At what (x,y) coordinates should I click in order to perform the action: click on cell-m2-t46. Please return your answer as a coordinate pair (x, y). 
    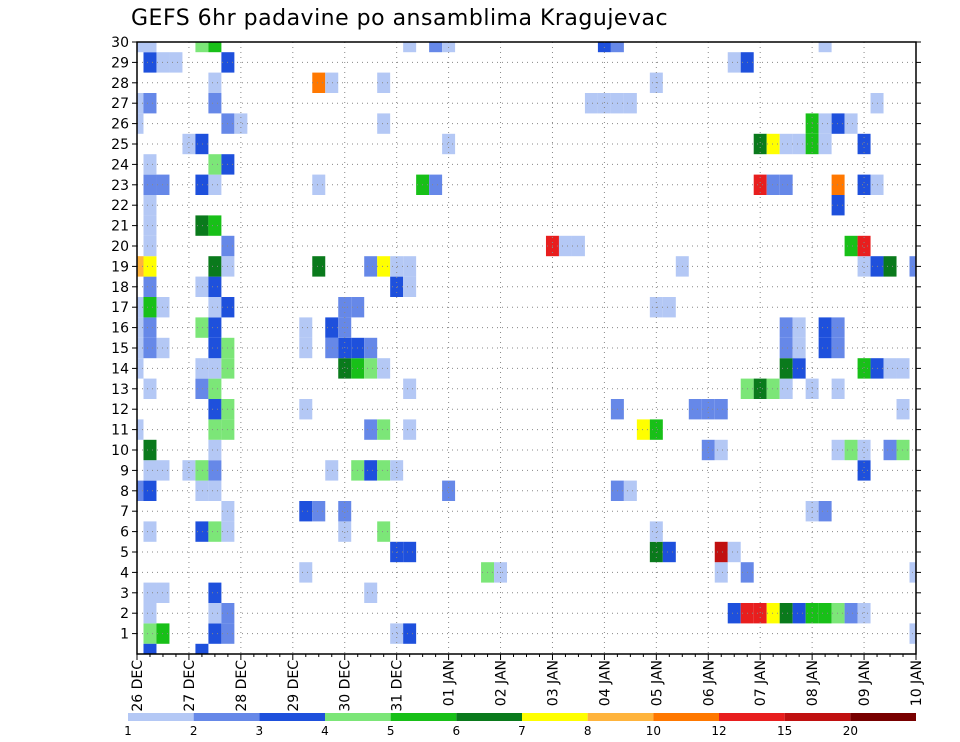
    Looking at the image, I should click on (734, 613).